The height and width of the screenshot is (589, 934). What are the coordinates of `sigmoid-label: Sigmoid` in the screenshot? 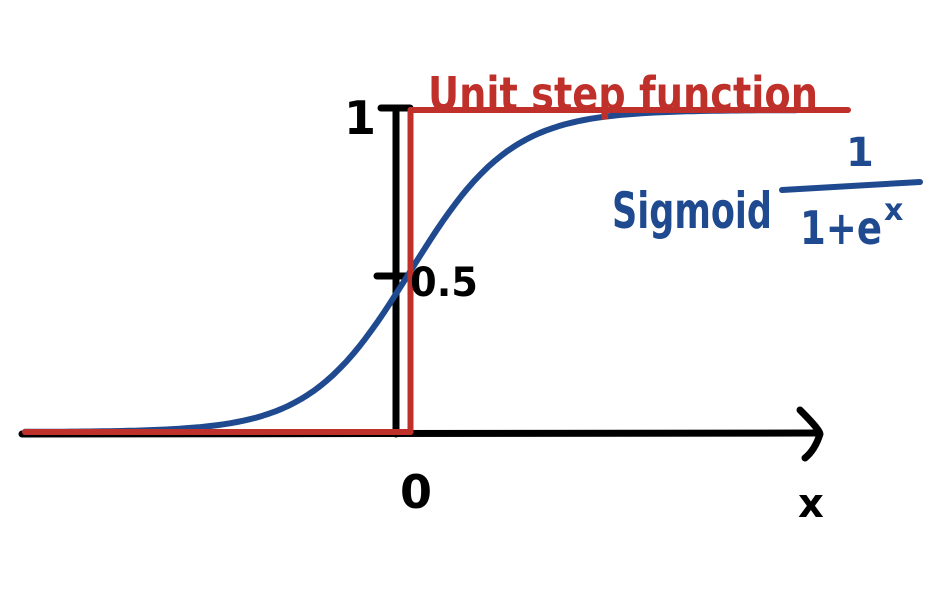 It's located at (692, 211).